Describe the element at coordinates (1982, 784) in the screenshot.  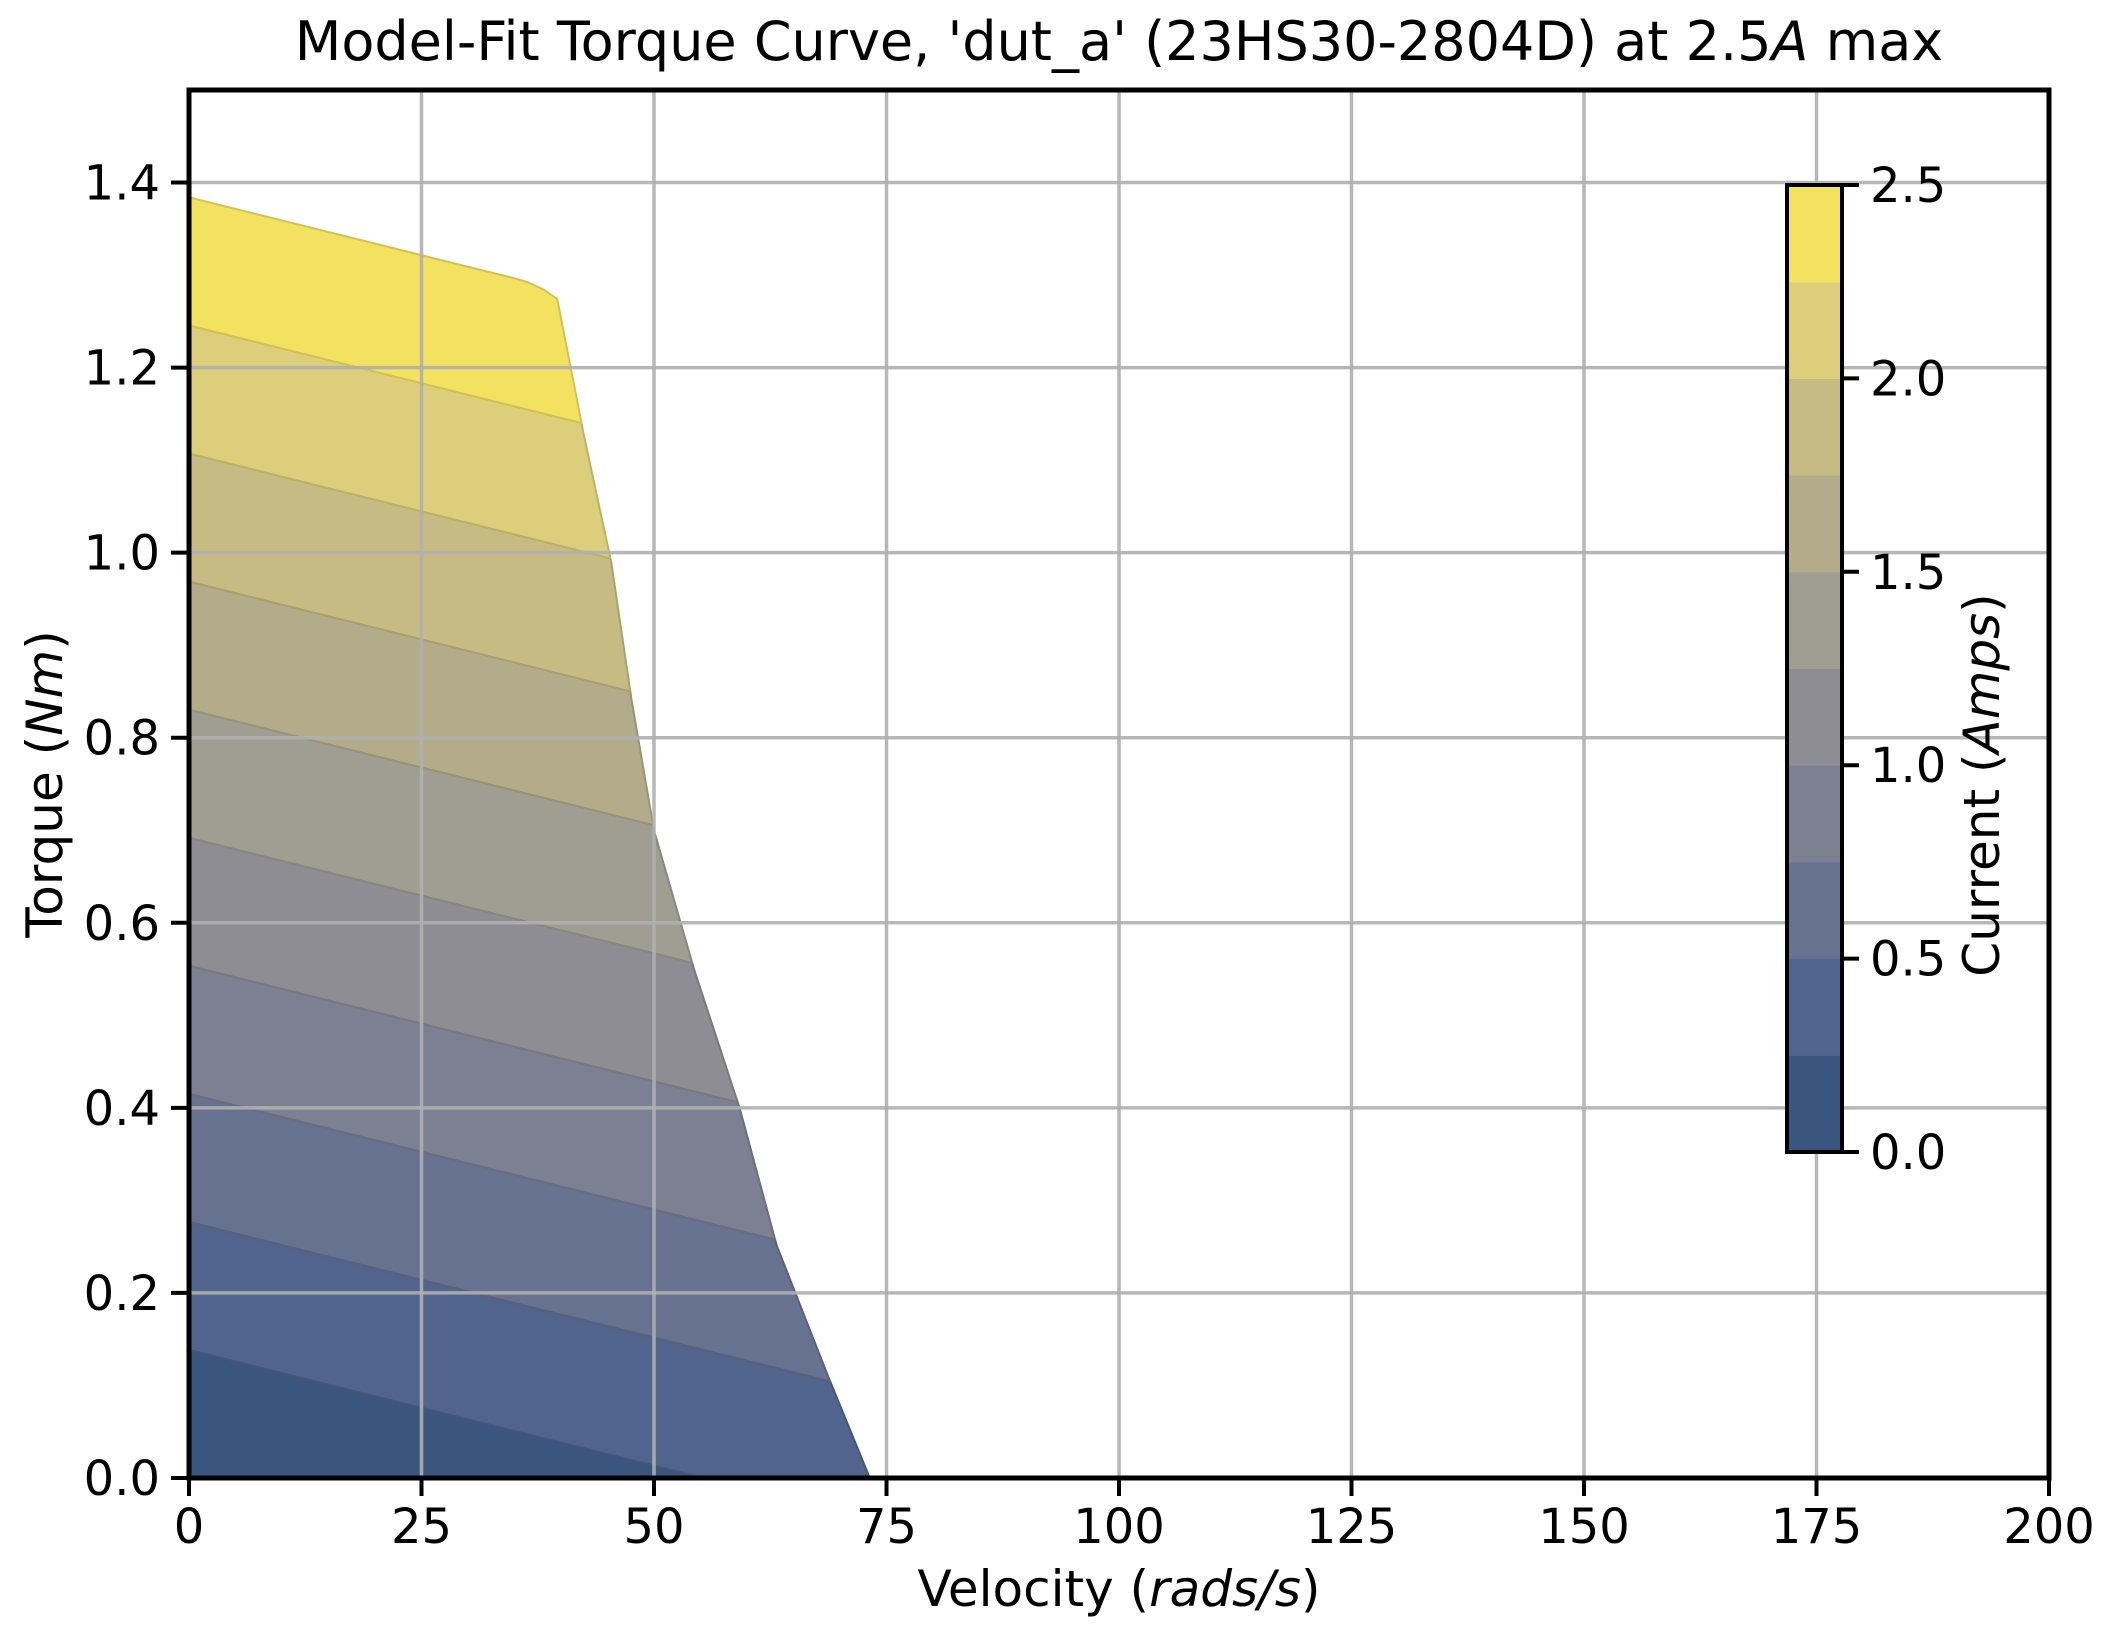
I see `colorbar-label: Current (Amps)` at that location.